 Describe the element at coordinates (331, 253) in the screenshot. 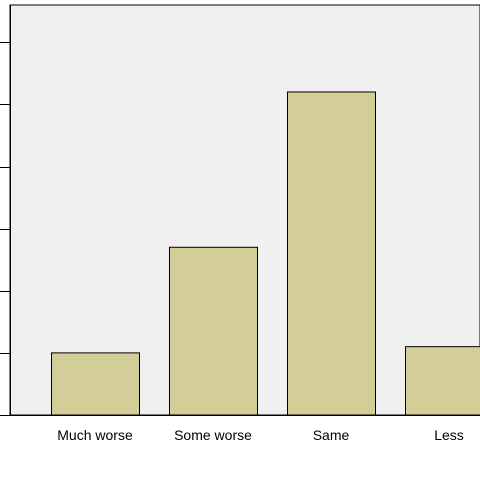

I see `bar-same` at that location.